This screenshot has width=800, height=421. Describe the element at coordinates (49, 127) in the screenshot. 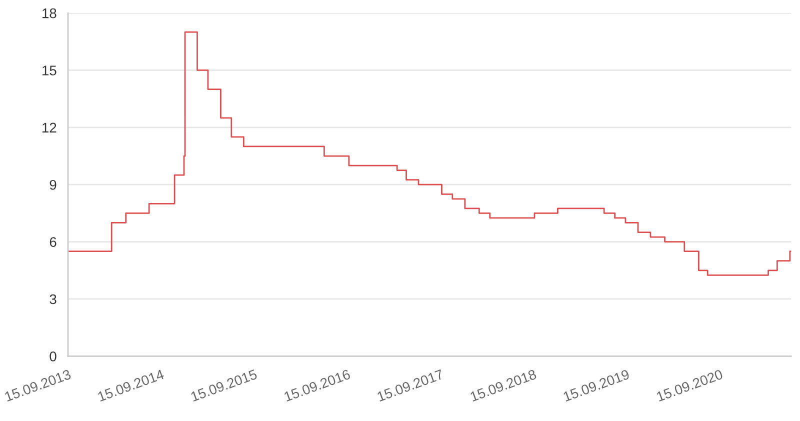

I see `y-tick-label: 12` at that location.